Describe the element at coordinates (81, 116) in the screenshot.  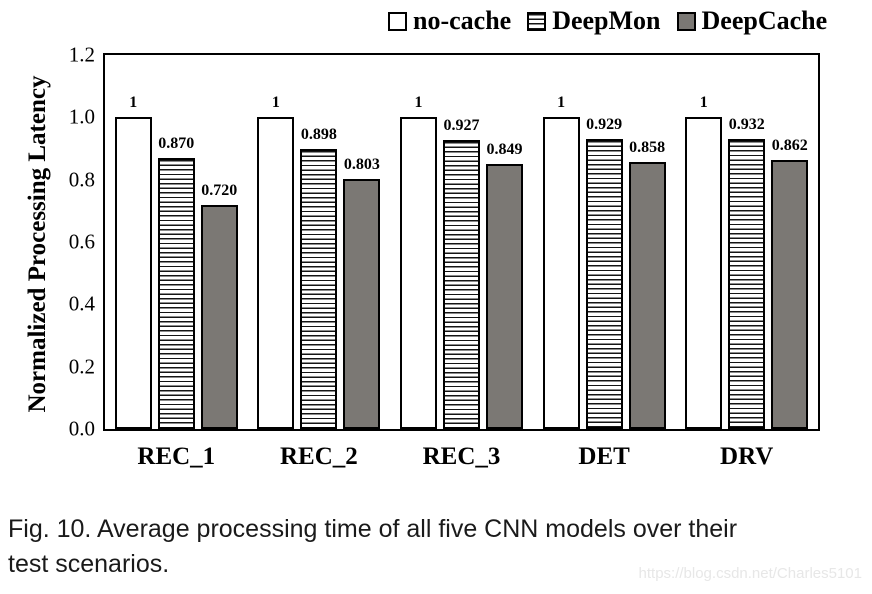
I see `y-tick-label: 1.0` at that location.